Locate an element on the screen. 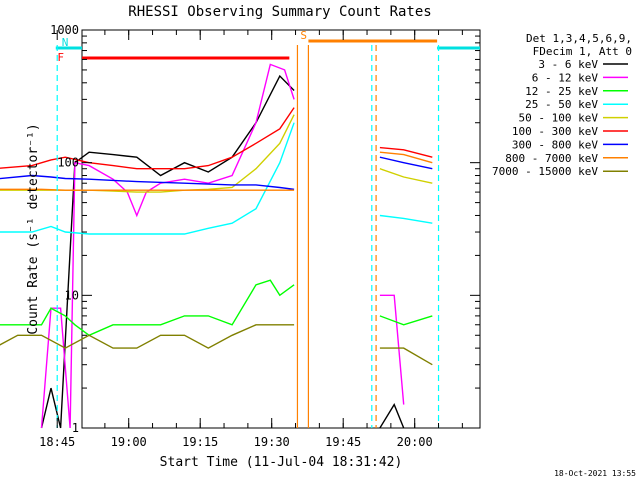 The image size is (640, 480). legend-entry-label: 6 - 12 keV is located at coordinates (565, 77).